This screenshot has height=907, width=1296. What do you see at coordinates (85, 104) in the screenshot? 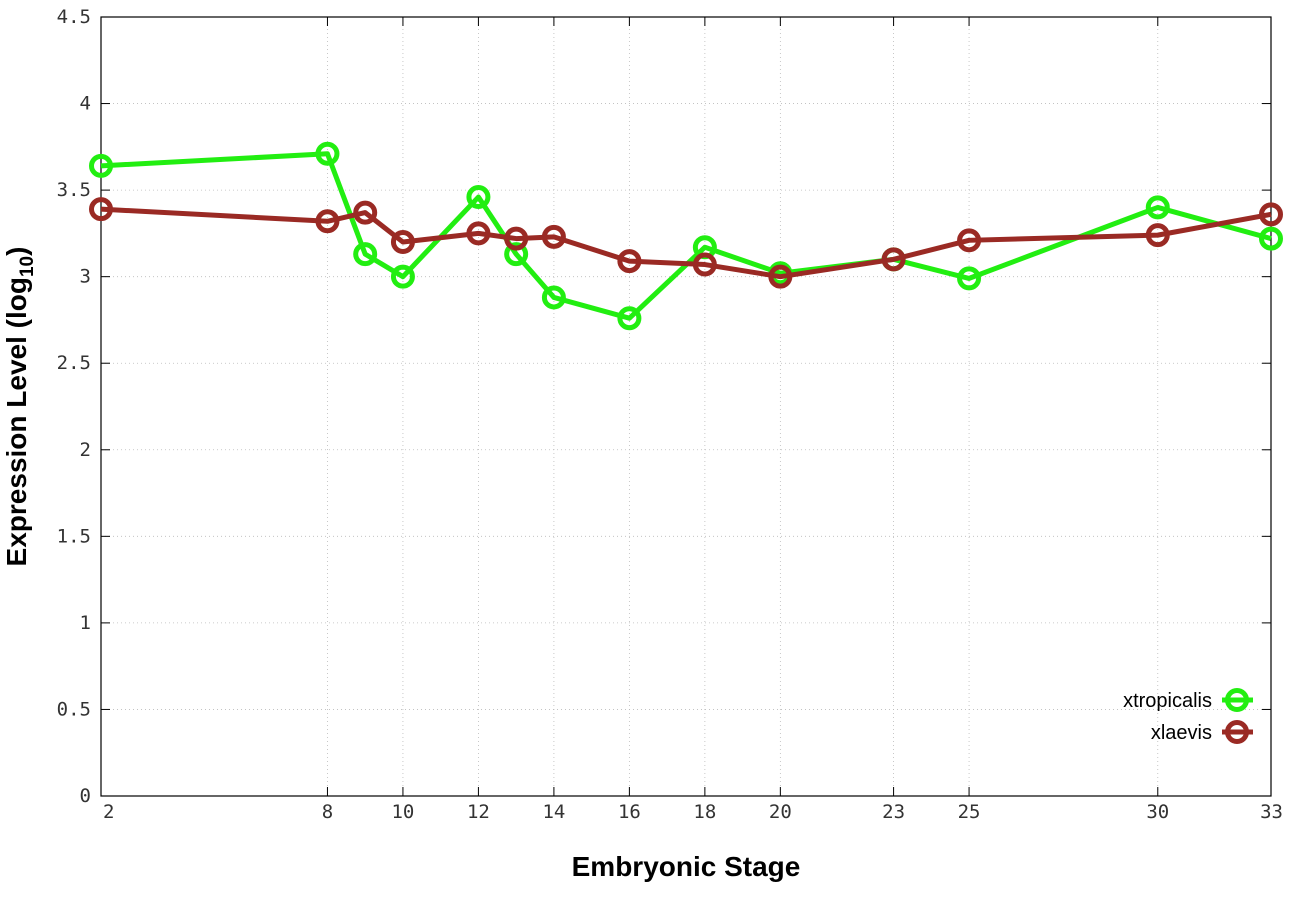
I see `y-tick-label: 4` at bounding box center [85, 104].